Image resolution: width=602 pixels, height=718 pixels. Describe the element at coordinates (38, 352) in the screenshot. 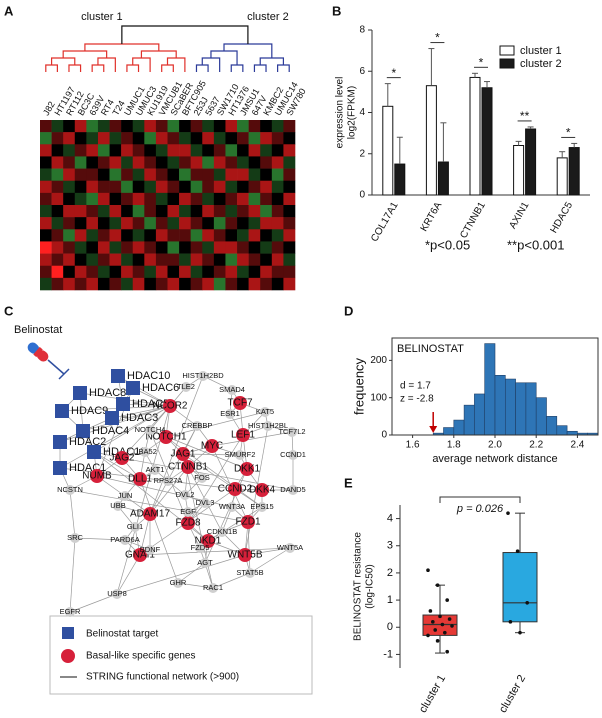

I see `drug-icon` at that location.